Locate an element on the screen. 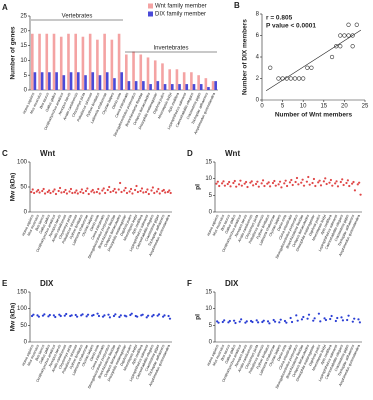 This screenshot has height=400, width=373. y-axis-label: Number of DIX members is located at coordinates (245, 57).